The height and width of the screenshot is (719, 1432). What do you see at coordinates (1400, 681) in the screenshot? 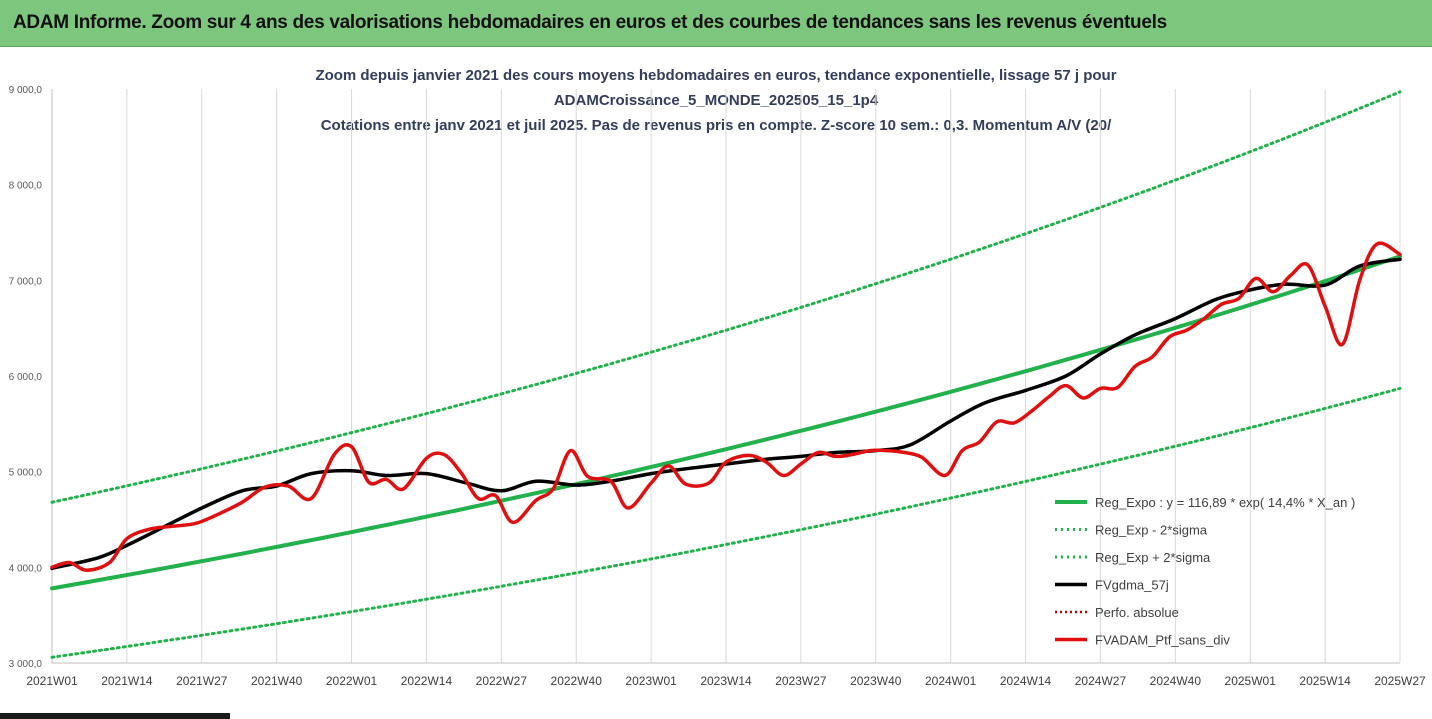
I see `x-tick-label: 2025W27` at bounding box center [1400, 681].